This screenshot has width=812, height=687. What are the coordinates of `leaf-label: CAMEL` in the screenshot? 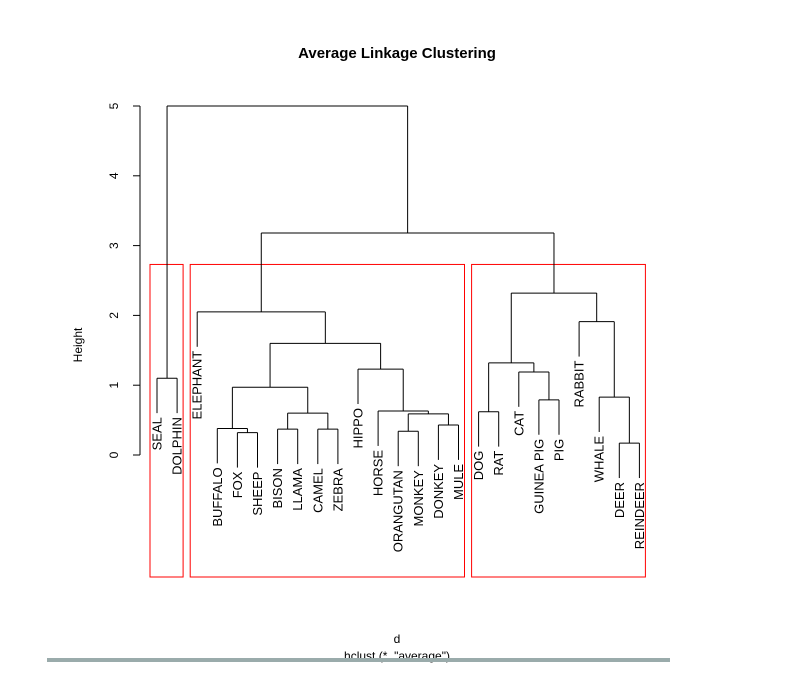 It's located at (317, 490).